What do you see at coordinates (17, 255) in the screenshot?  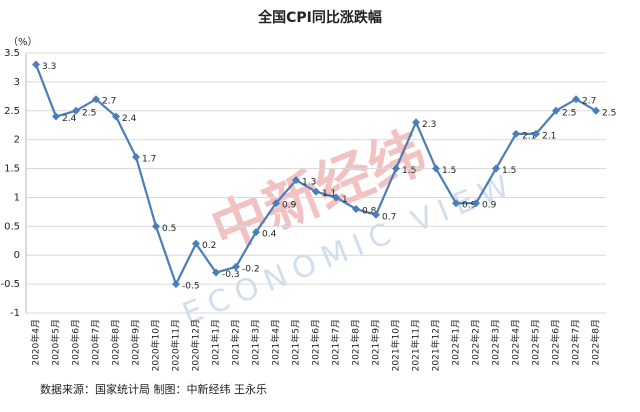 I see `y-tick-label: 0` at bounding box center [17, 255].